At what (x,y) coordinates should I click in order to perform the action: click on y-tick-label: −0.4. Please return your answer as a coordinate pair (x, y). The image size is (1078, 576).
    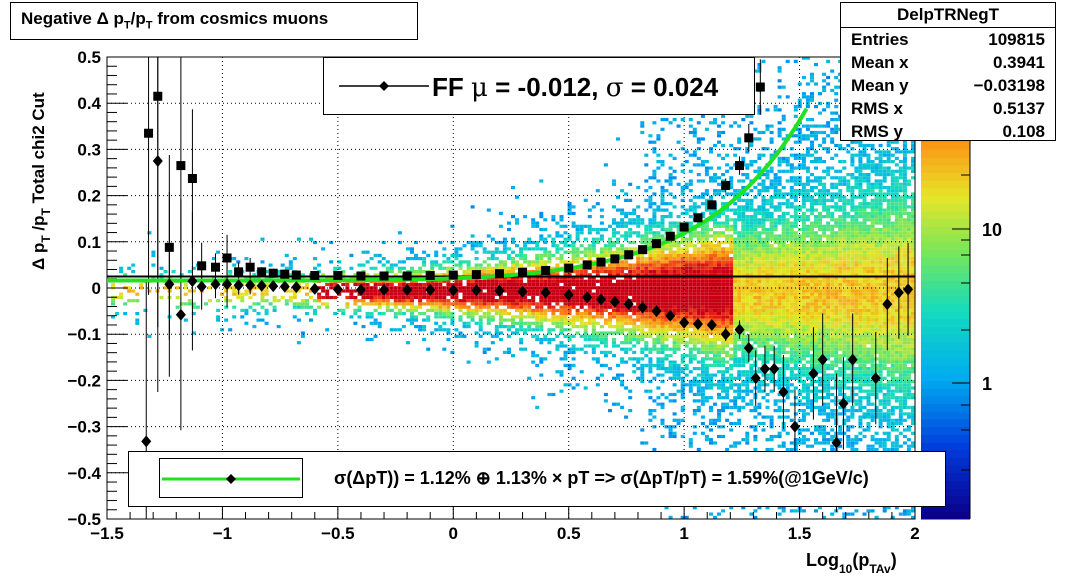
    Looking at the image, I should click on (84, 473).